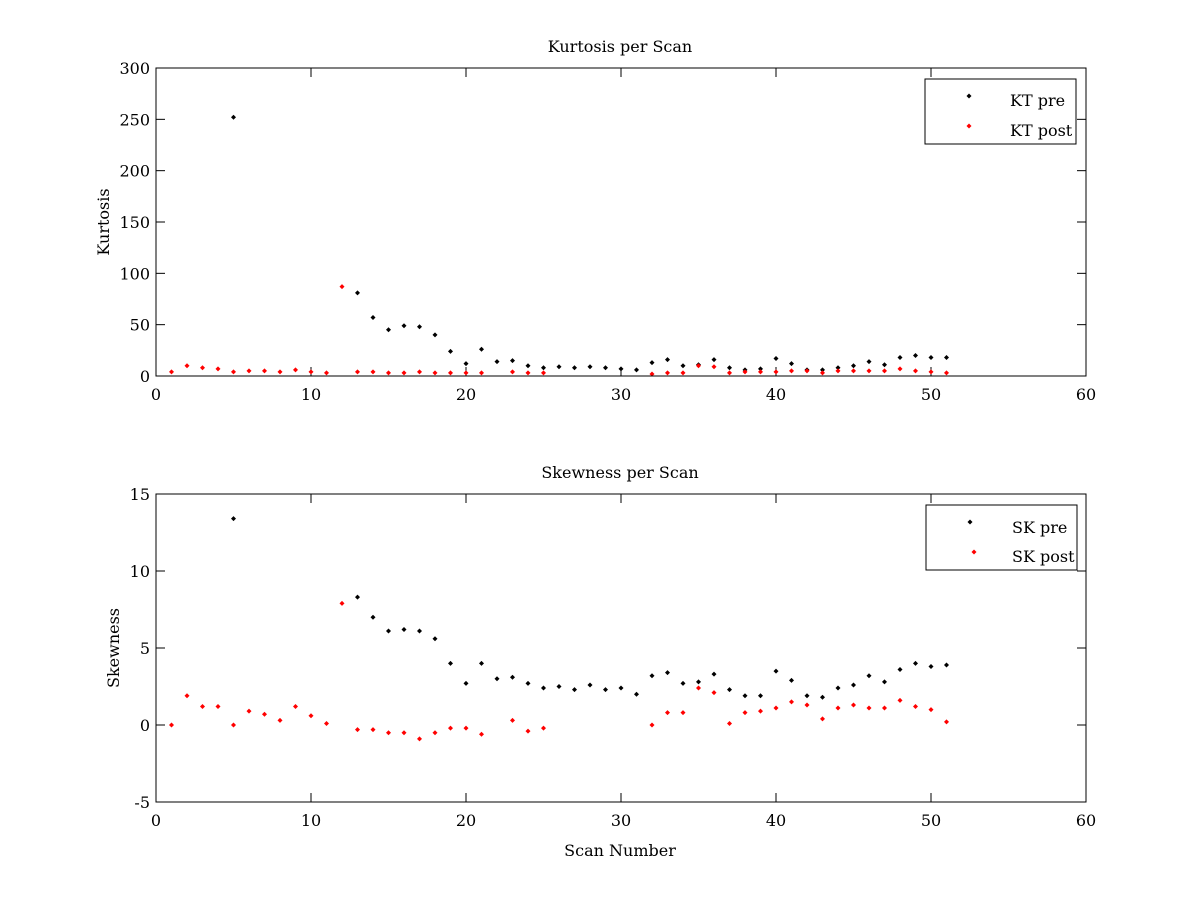 This screenshot has height=900, width=1200. Describe the element at coordinates (620, 850) in the screenshot. I see `skewness-xlabel: Scan Number` at that location.